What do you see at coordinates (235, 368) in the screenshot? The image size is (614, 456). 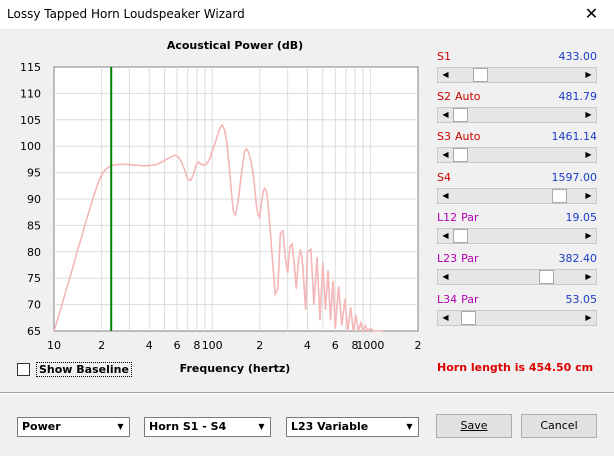 I see `x-axis-label: Frequency (hertz)` at bounding box center [235, 368].